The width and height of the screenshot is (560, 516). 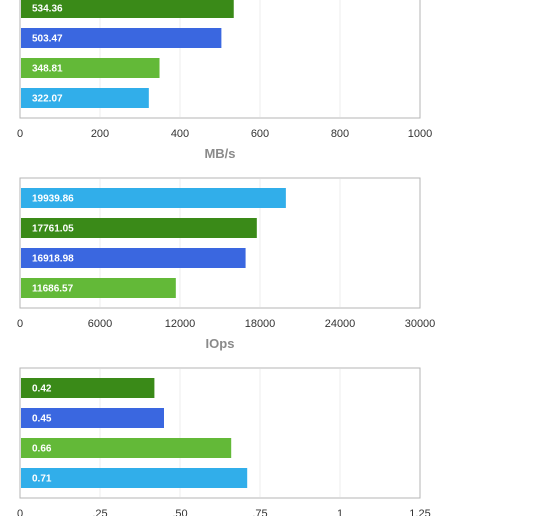 What do you see at coordinates (47, 69) in the screenshot?
I see `bar-value-label: 348.81` at bounding box center [47, 69].